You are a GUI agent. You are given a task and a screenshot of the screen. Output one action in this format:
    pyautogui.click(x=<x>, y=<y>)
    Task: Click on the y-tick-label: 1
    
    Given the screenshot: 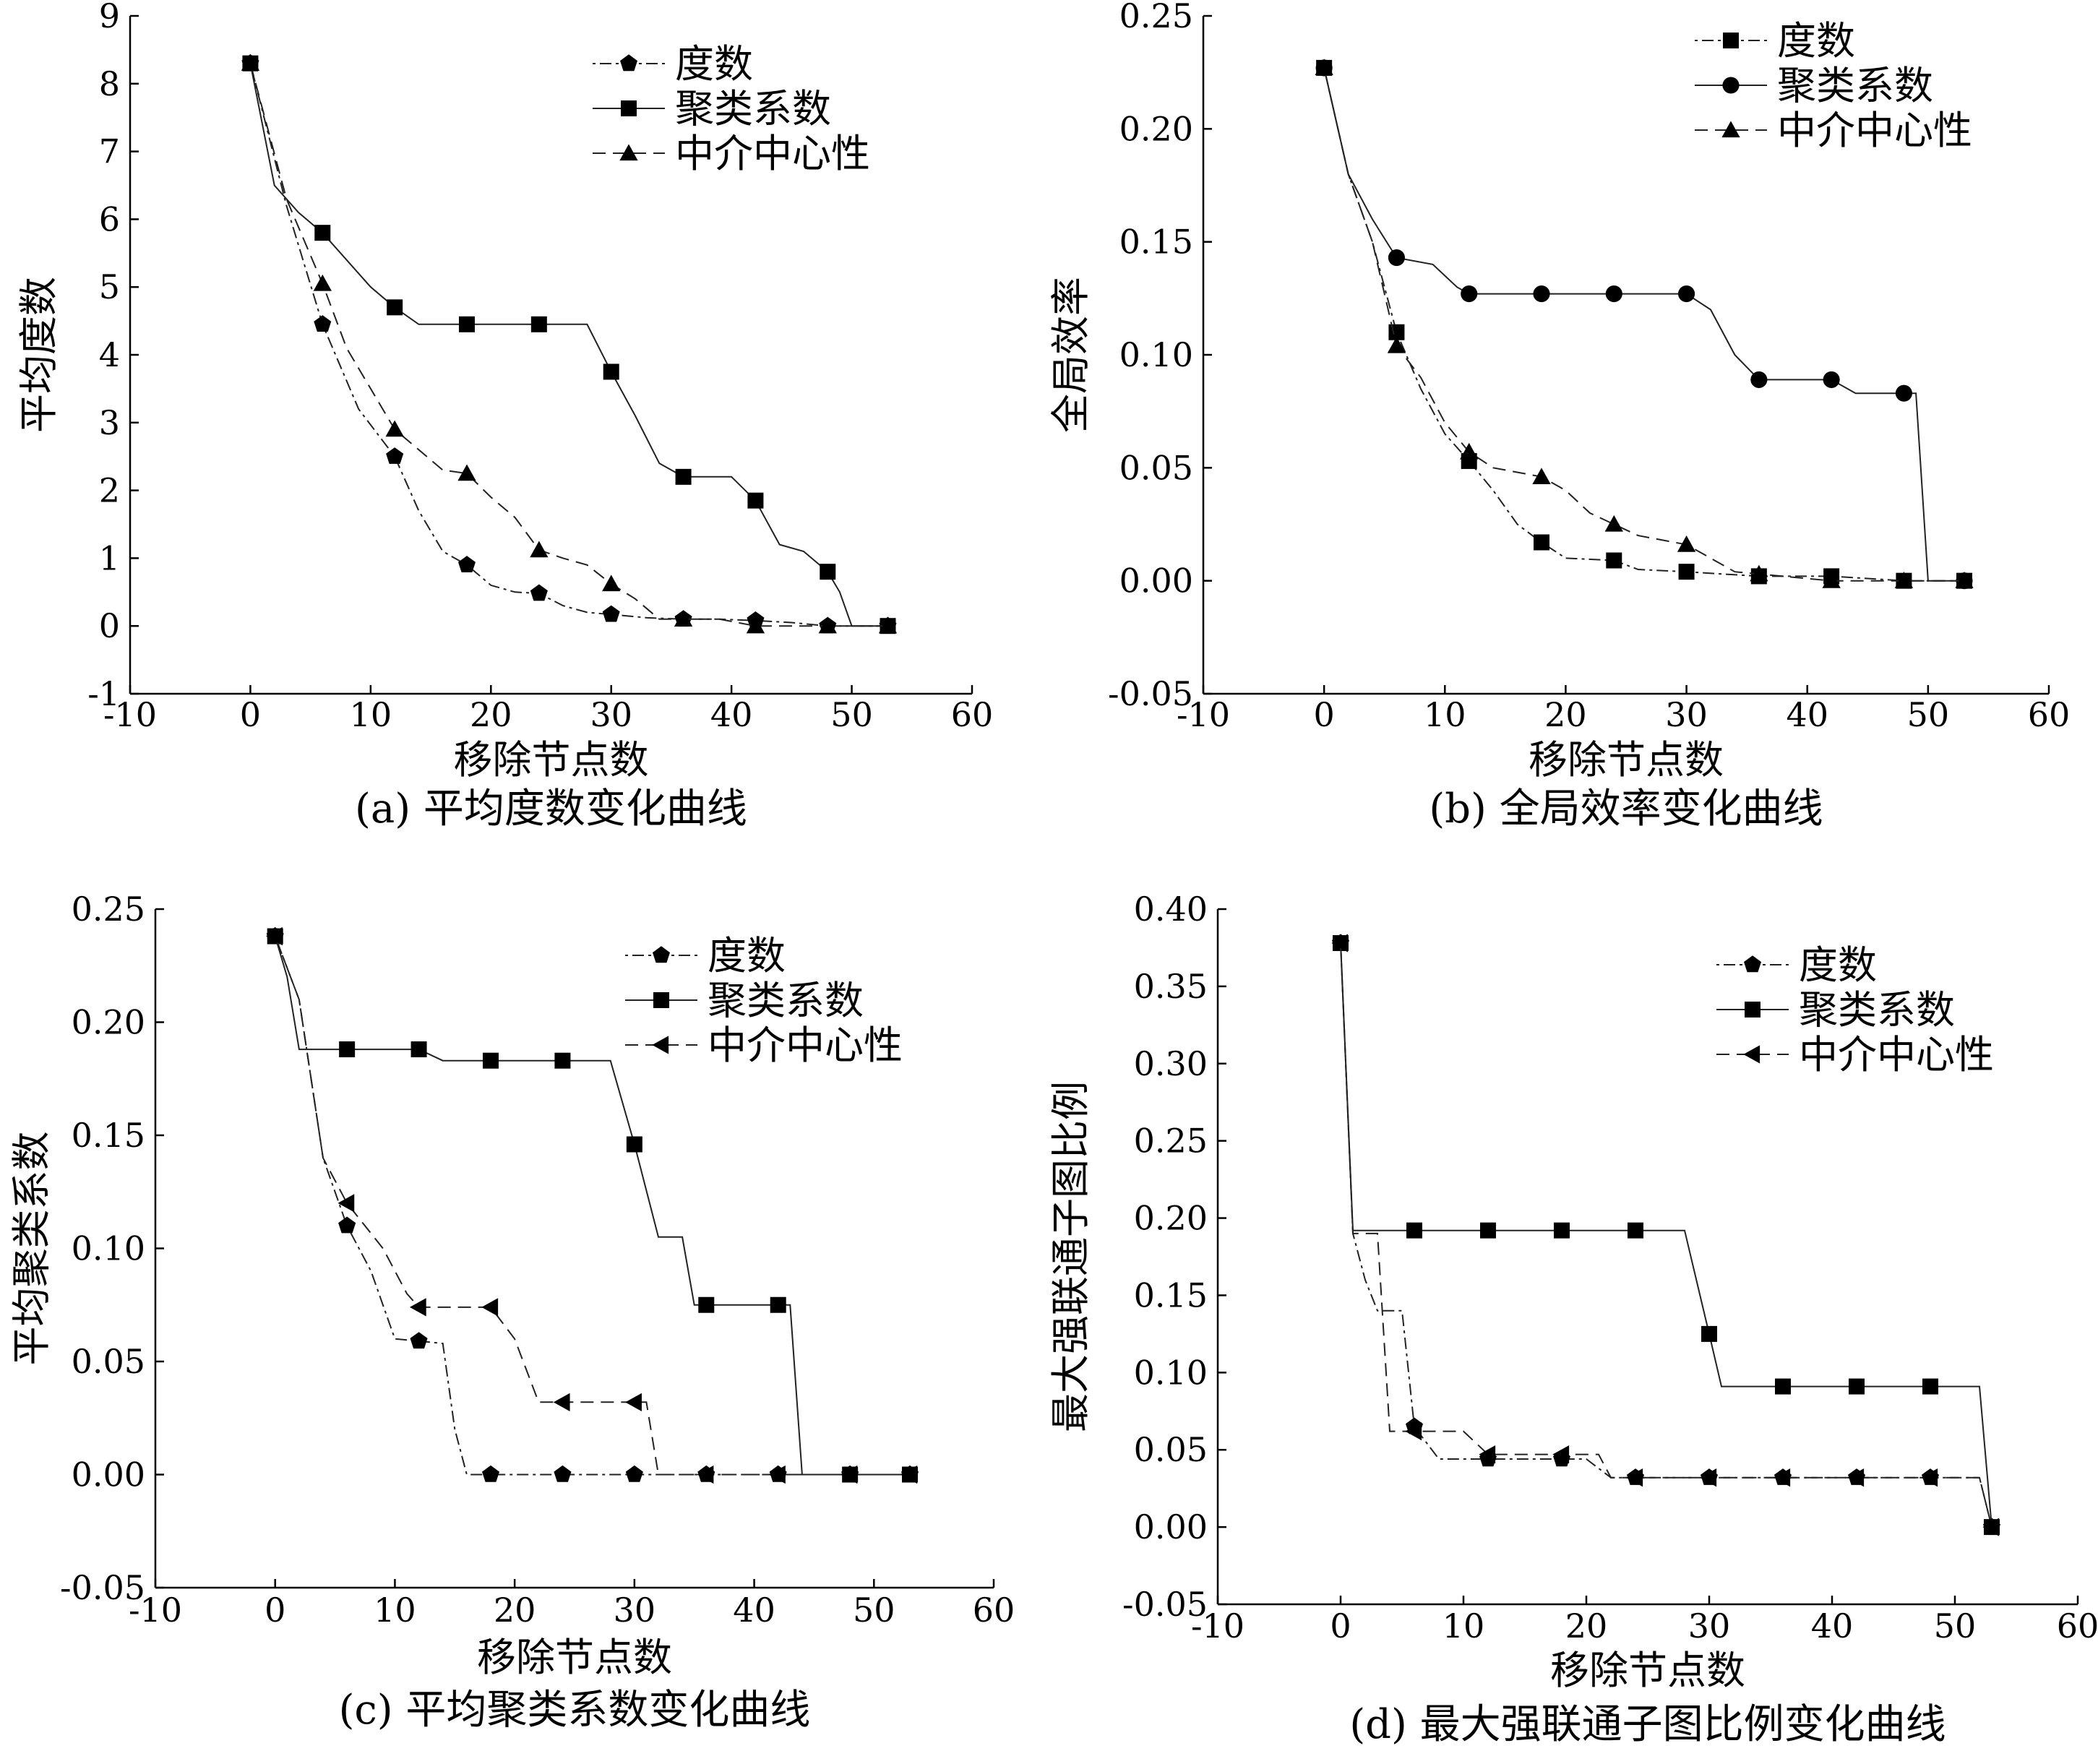 What is the action you would take?
    pyautogui.click(x=109, y=557)
    